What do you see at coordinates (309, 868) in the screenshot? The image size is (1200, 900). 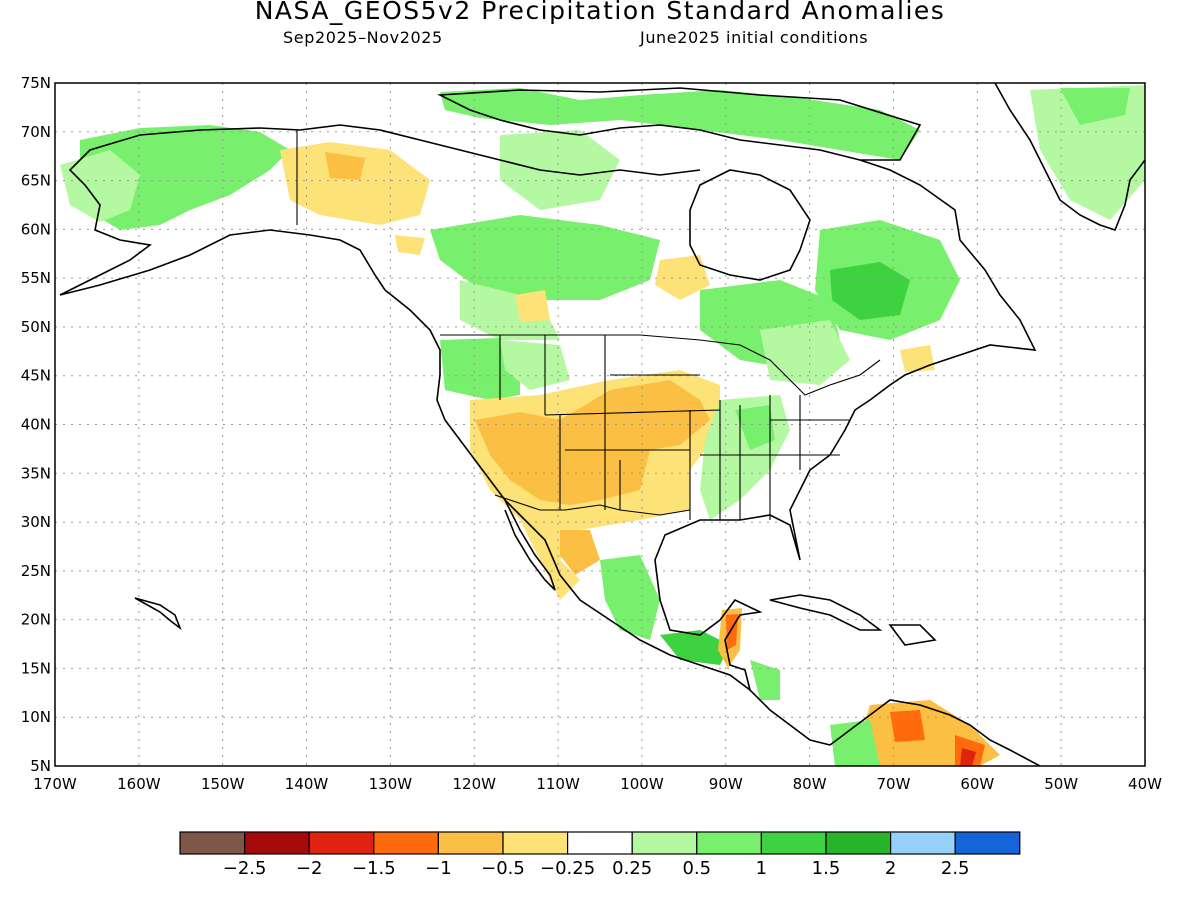 I see `color-bar-label: −2` at bounding box center [309, 868].